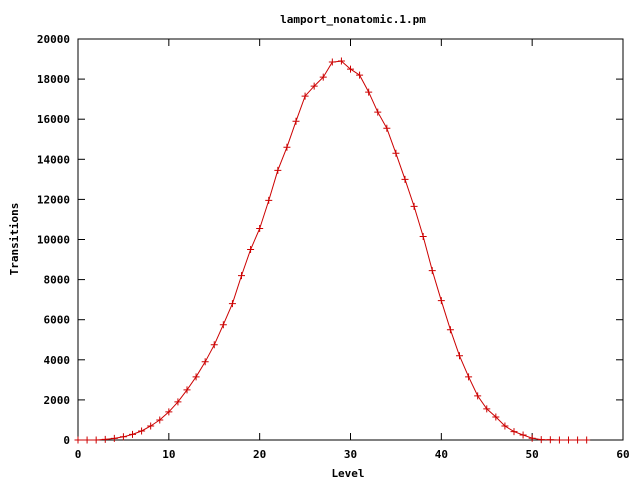 This screenshot has width=640, height=480. Describe the element at coordinates (53, 79) in the screenshot. I see `y-tick-label: 18000` at that location.